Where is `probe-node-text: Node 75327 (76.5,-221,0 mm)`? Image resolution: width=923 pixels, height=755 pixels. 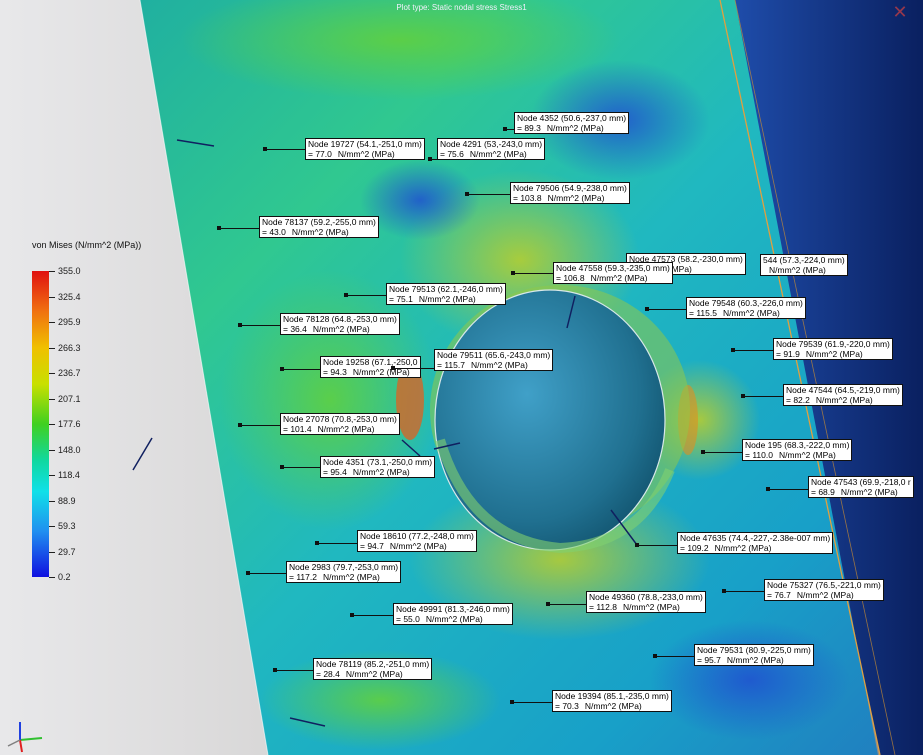 probe-node-text: Node 75327 (76.5,-221,0 mm) is located at coordinates (824, 585).